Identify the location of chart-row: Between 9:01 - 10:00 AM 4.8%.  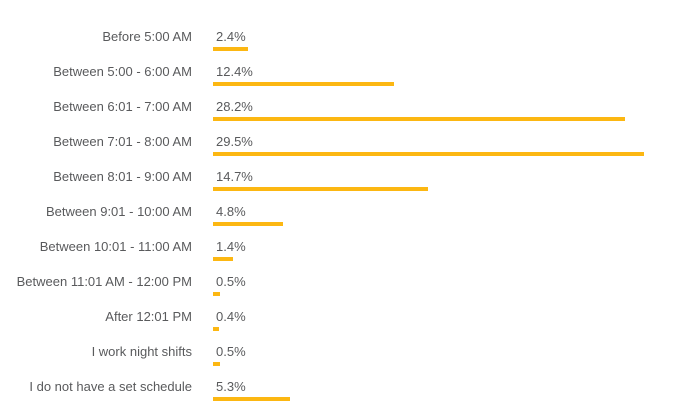
(338, 214).